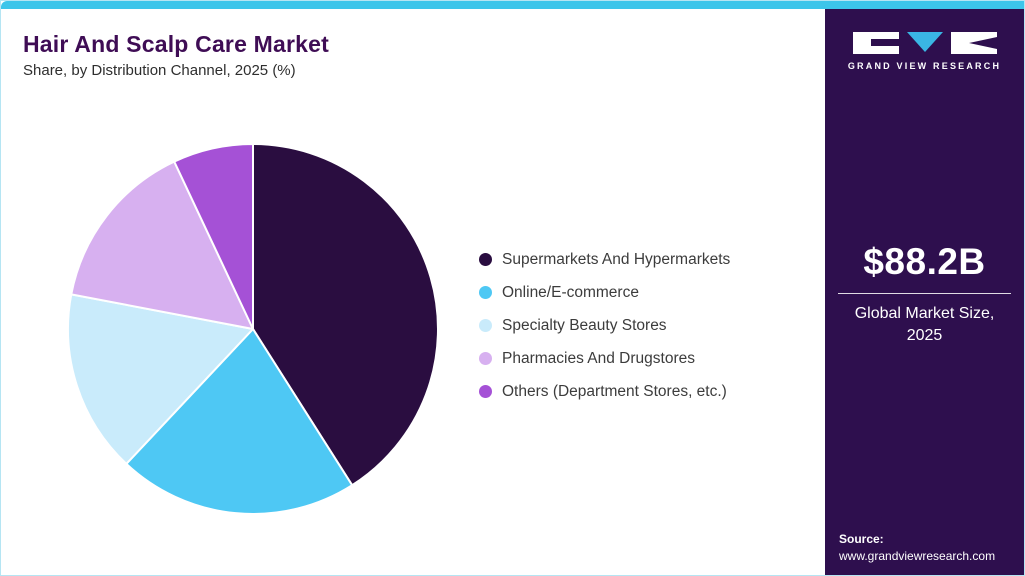 Image resolution: width=1025 pixels, height=576 pixels. I want to click on page-subtitle: Share, by Distribution Channel, 2025 (%), so click(159, 70).